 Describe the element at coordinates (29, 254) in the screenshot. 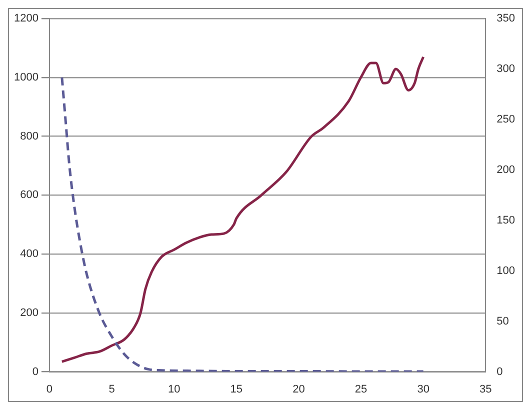

I see `y-tick-label: 400` at that location.